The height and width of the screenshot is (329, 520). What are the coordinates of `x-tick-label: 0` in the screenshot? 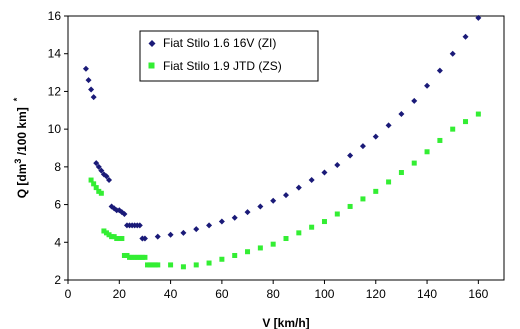 It's located at (68, 294).